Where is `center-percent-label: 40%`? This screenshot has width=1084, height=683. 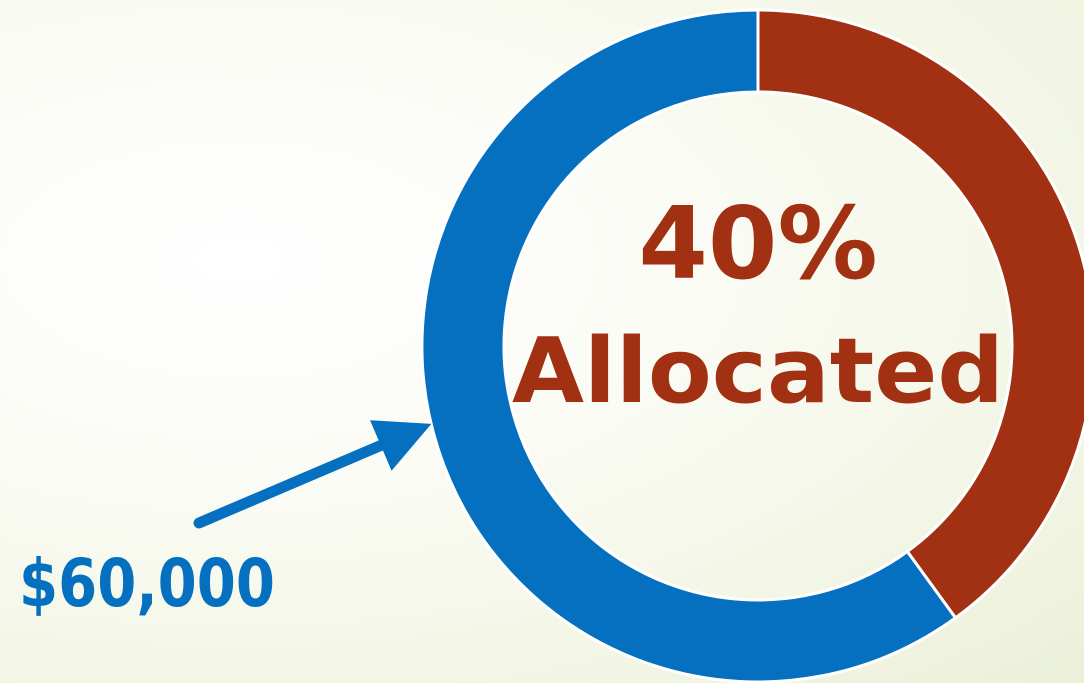 center-percent-label: 40% is located at coordinates (757, 243).